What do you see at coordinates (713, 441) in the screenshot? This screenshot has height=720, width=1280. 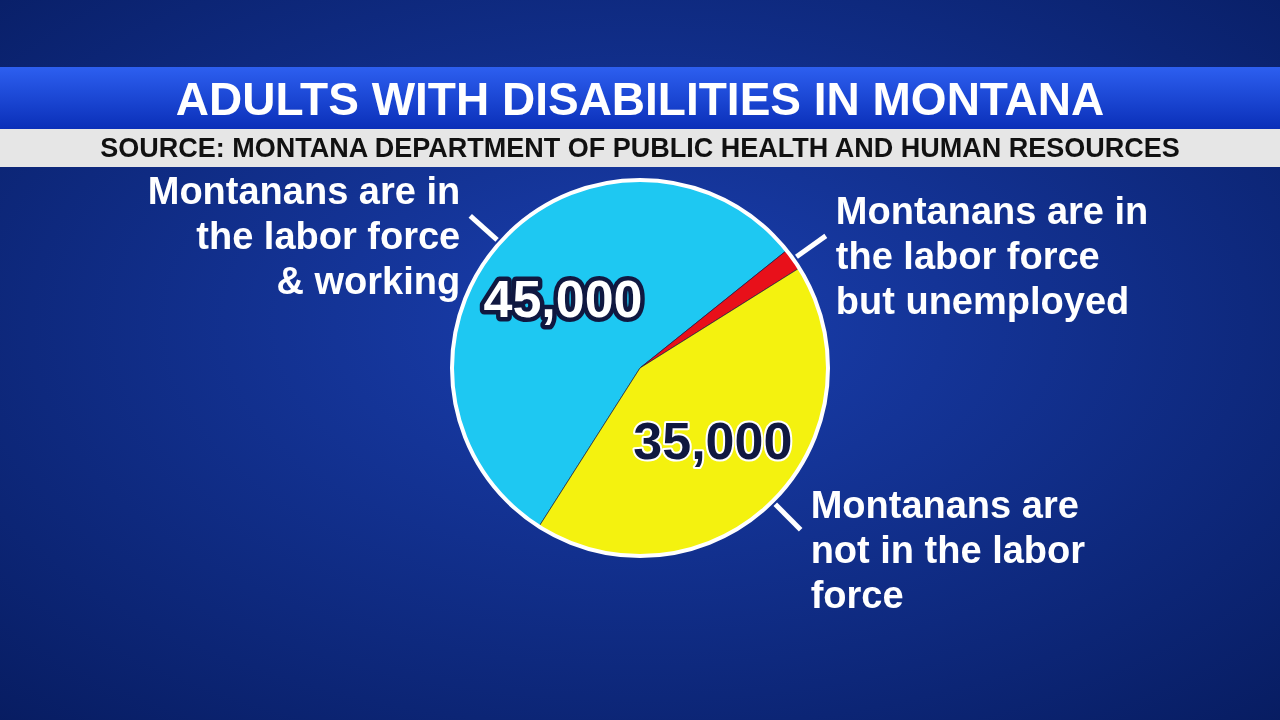 I see `data-label: 35,000` at bounding box center [713, 441].